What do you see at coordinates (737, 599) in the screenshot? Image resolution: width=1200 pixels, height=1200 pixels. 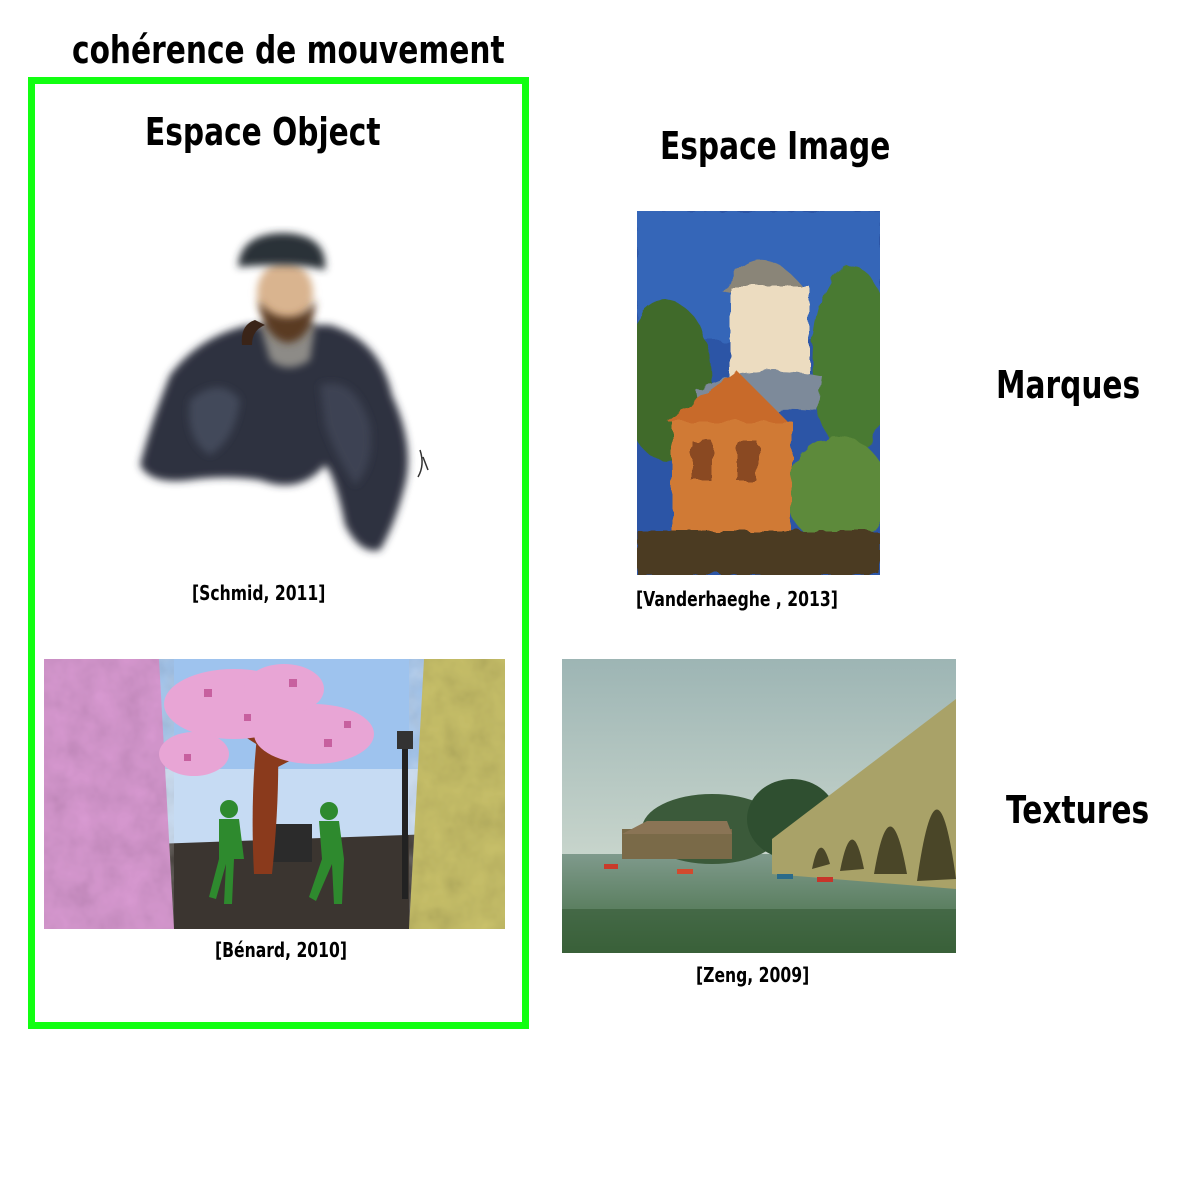 I see `vanderhaeghe-caption: [Vanderhaeghe , 2013]` at bounding box center [737, 599].